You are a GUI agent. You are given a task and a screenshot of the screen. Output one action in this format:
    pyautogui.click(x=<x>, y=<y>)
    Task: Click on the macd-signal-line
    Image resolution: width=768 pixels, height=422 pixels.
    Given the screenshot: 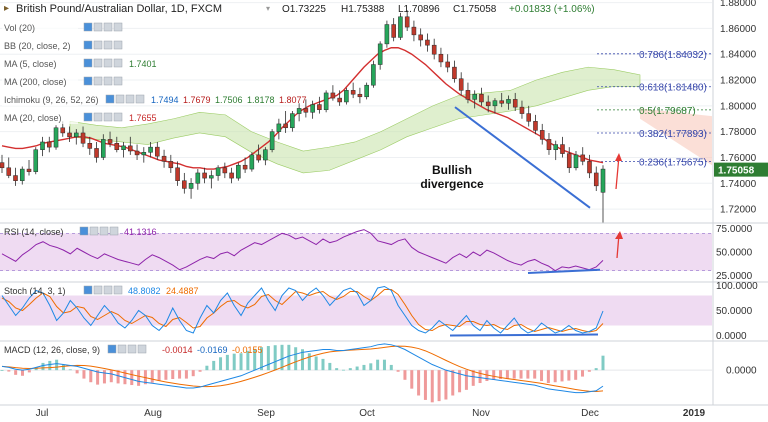 What is the action you would take?
    pyautogui.click(x=302, y=368)
    